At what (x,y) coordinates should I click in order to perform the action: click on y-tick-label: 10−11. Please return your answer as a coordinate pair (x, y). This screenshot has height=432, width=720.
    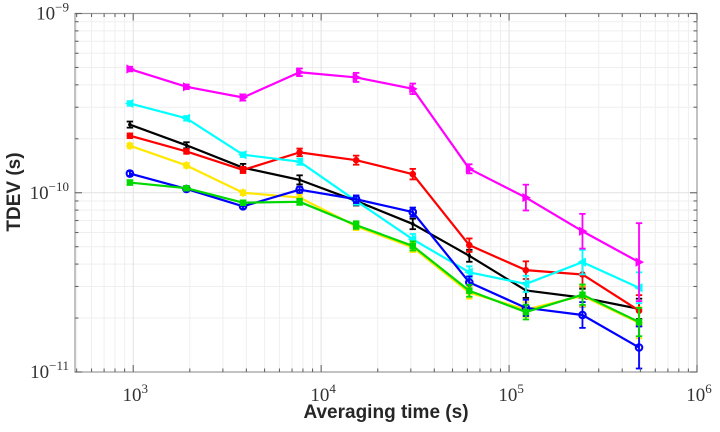
    Looking at the image, I should click on (49, 370).